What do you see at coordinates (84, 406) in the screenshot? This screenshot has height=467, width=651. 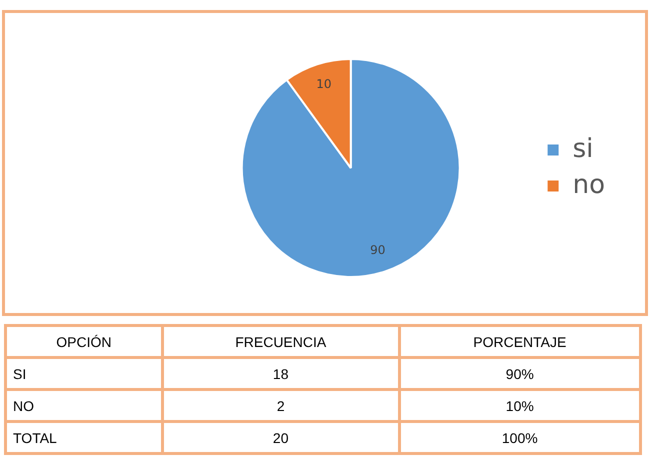 I see `text: NO` at bounding box center [84, 406].